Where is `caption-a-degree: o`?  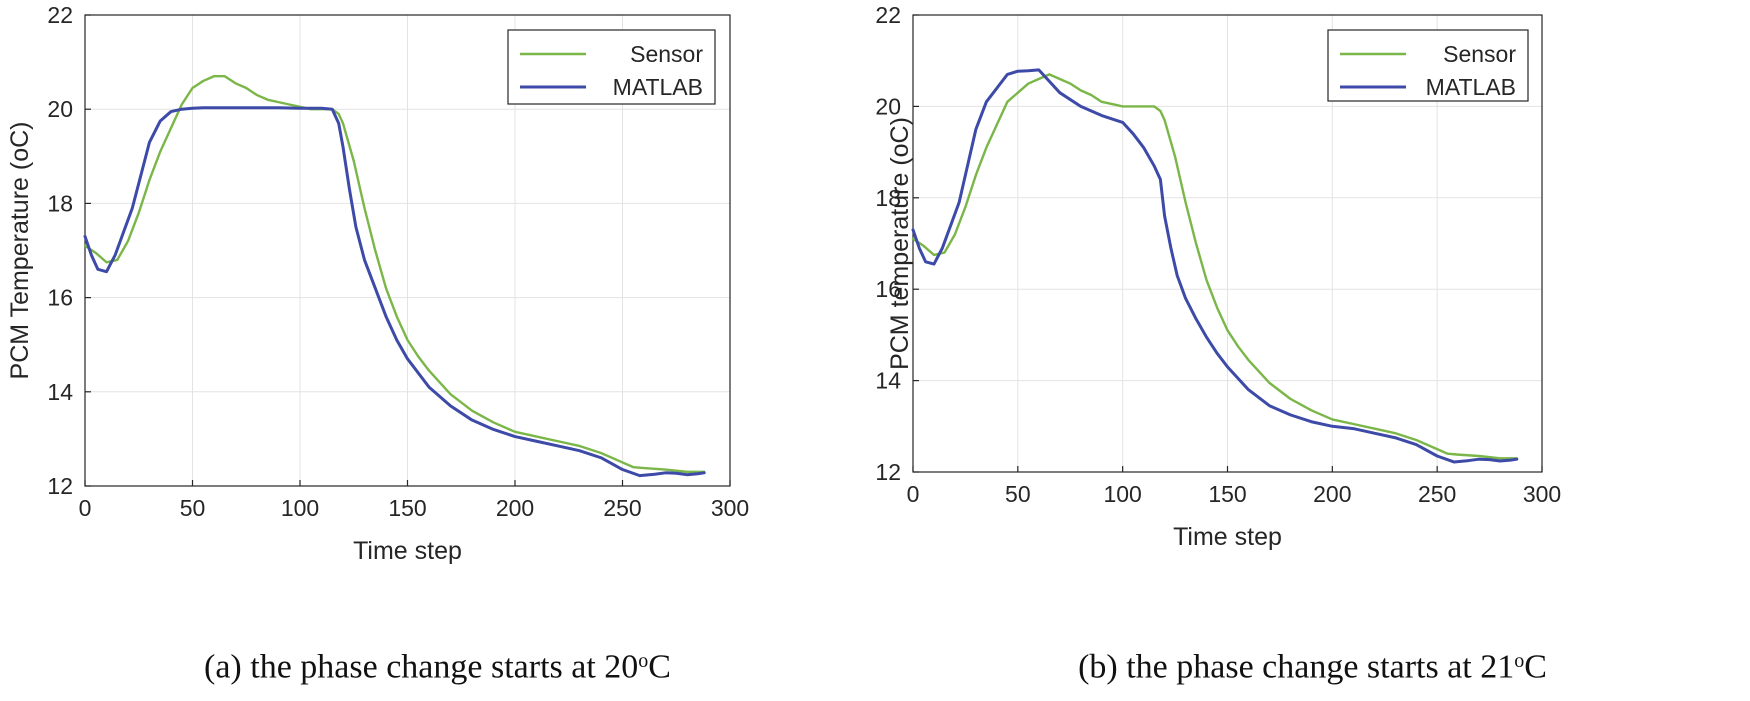
caption-a-degree: o is located at coordinates (643, 661).